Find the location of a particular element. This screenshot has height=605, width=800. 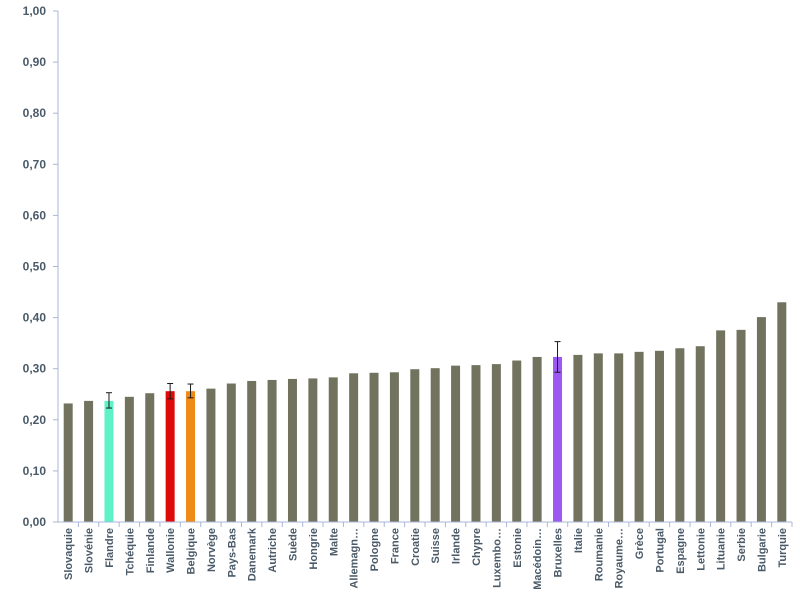

y-tick-label: 0,50 is located at coordinates (35, 267).